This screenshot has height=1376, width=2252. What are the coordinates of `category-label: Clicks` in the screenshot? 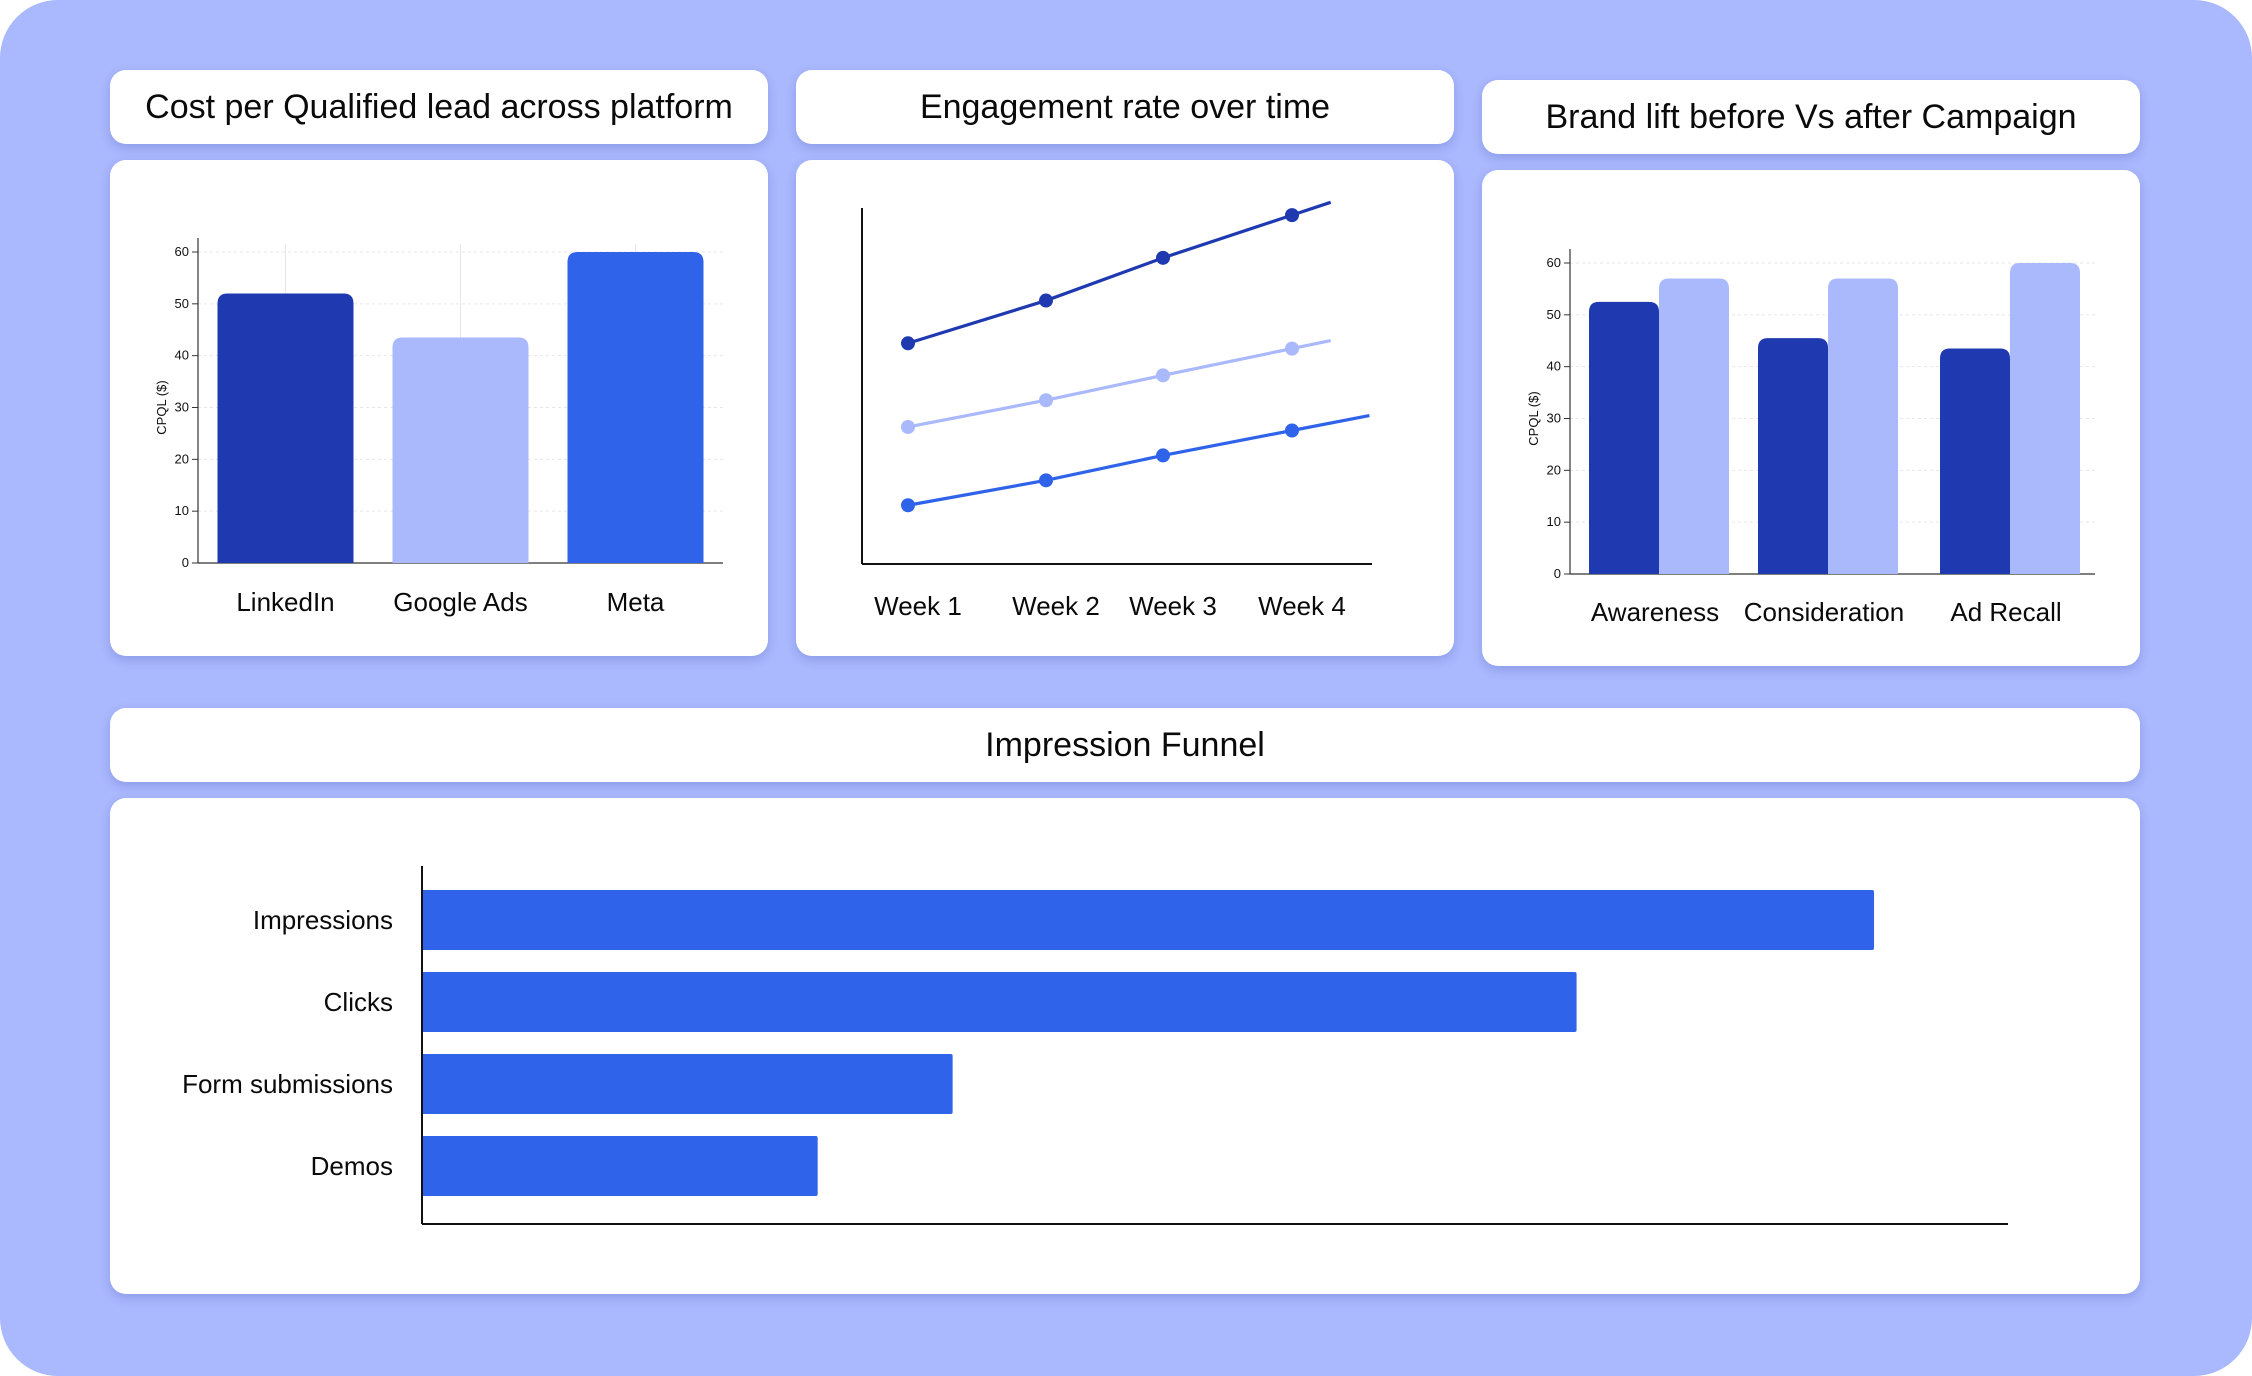 It's located at (358, 1002).